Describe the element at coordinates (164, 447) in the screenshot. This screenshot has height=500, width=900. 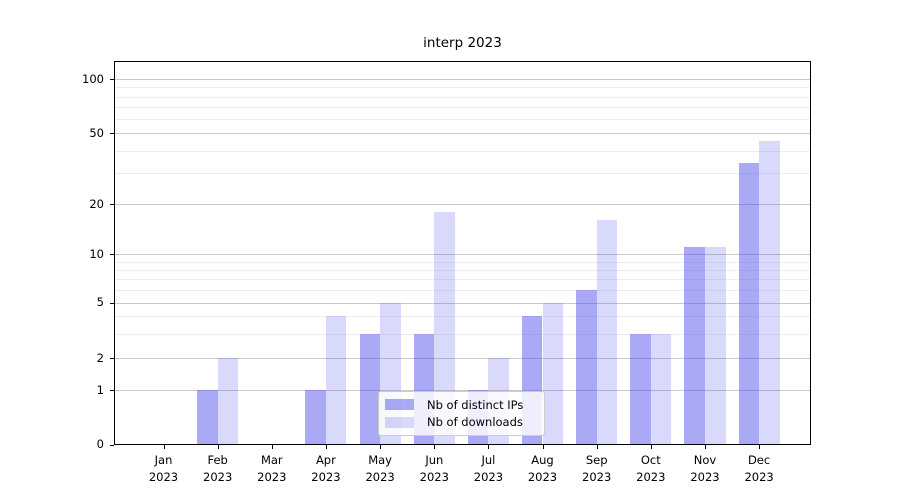
I see `x-tick-mark-jan` at that location.